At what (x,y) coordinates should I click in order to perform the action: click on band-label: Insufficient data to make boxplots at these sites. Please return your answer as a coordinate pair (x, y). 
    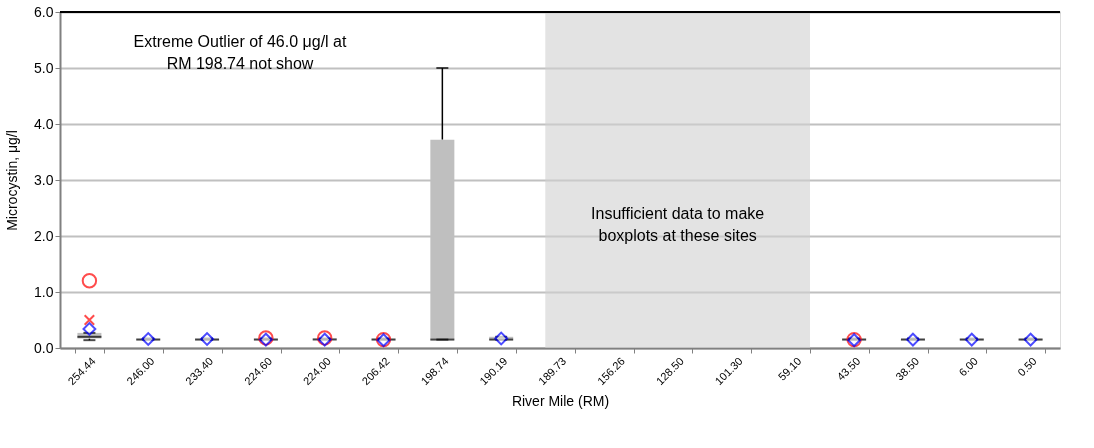
    Looking at the image, I should click on (678, 224).